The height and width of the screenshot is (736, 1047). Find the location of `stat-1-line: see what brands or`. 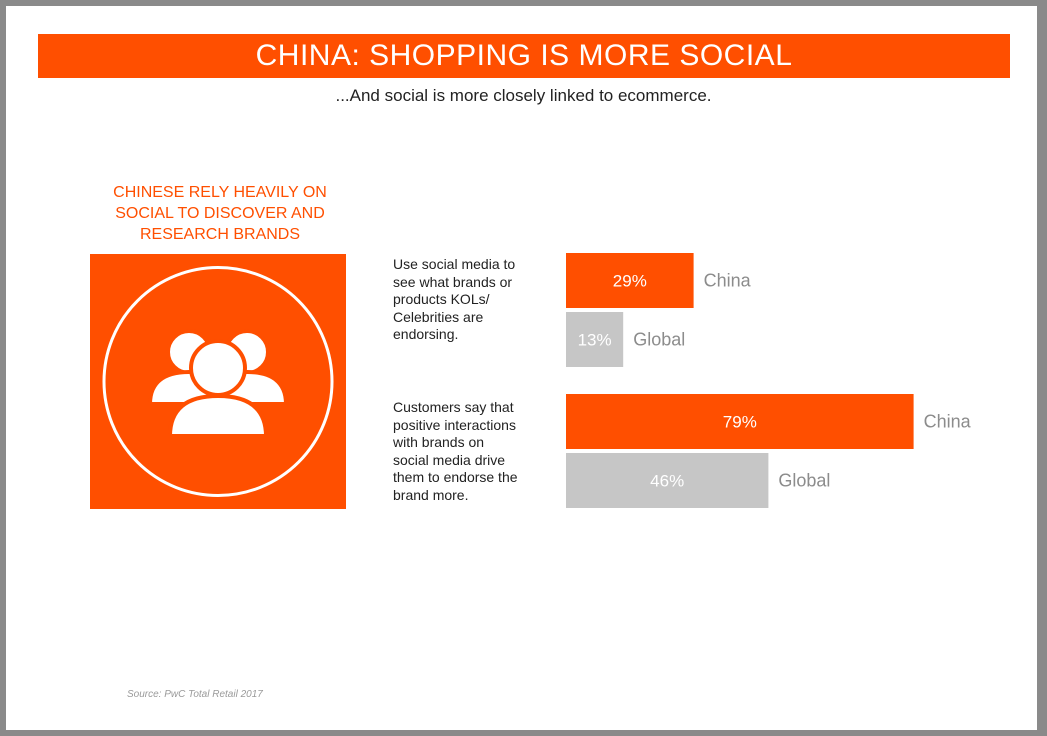

stat-1-line: see what brands or is located at coordinates (453, 281).